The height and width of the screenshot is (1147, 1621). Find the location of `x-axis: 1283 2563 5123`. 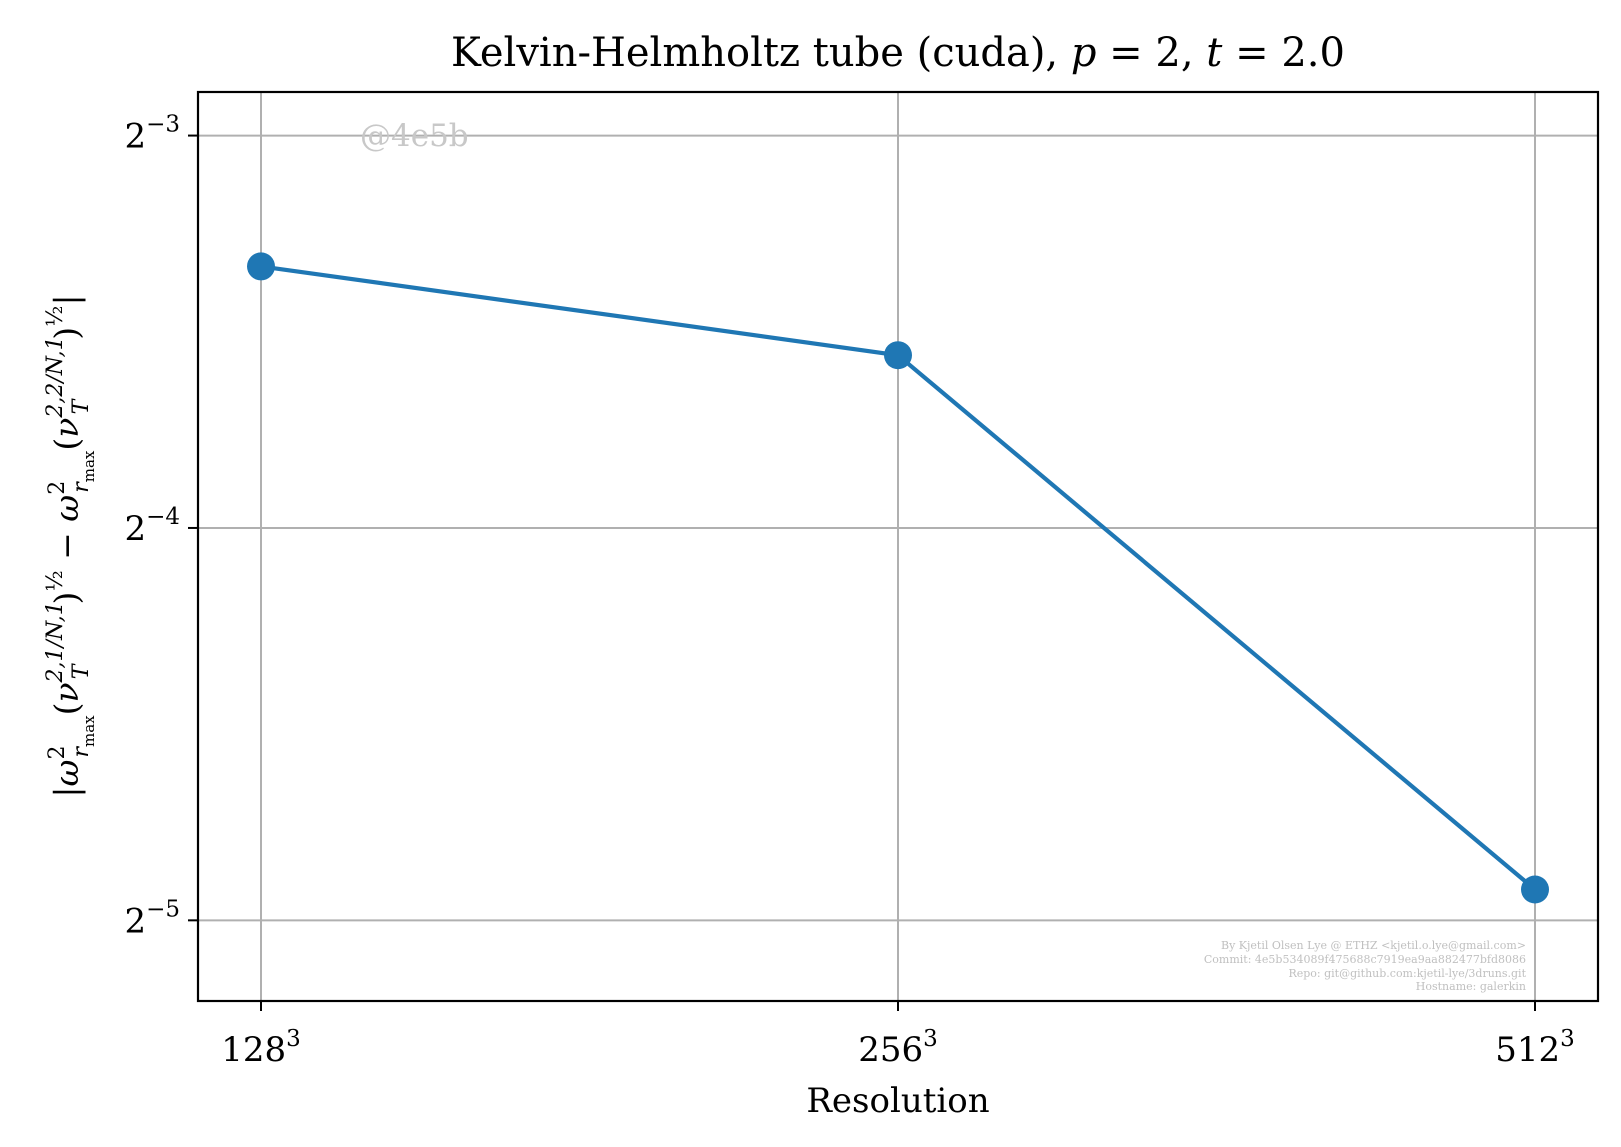

x-axis: 1283 2563 5123 is located at coordinates (898, 1035).